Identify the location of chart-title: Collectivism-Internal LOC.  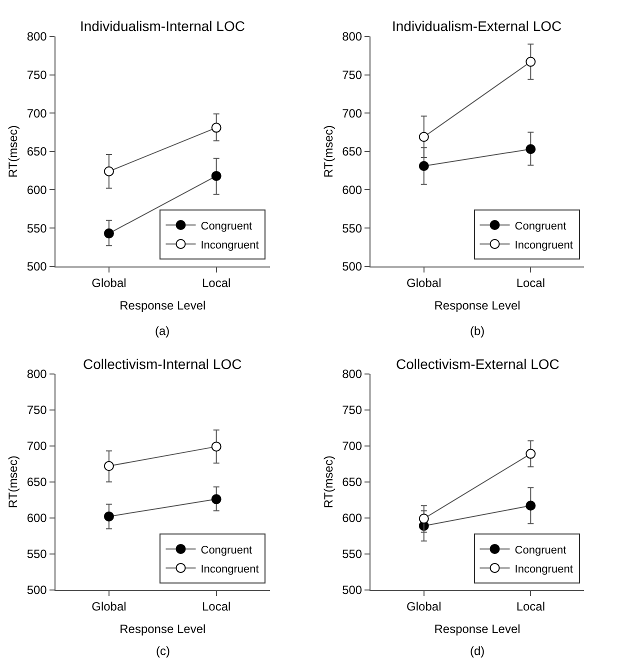
(162, 364).